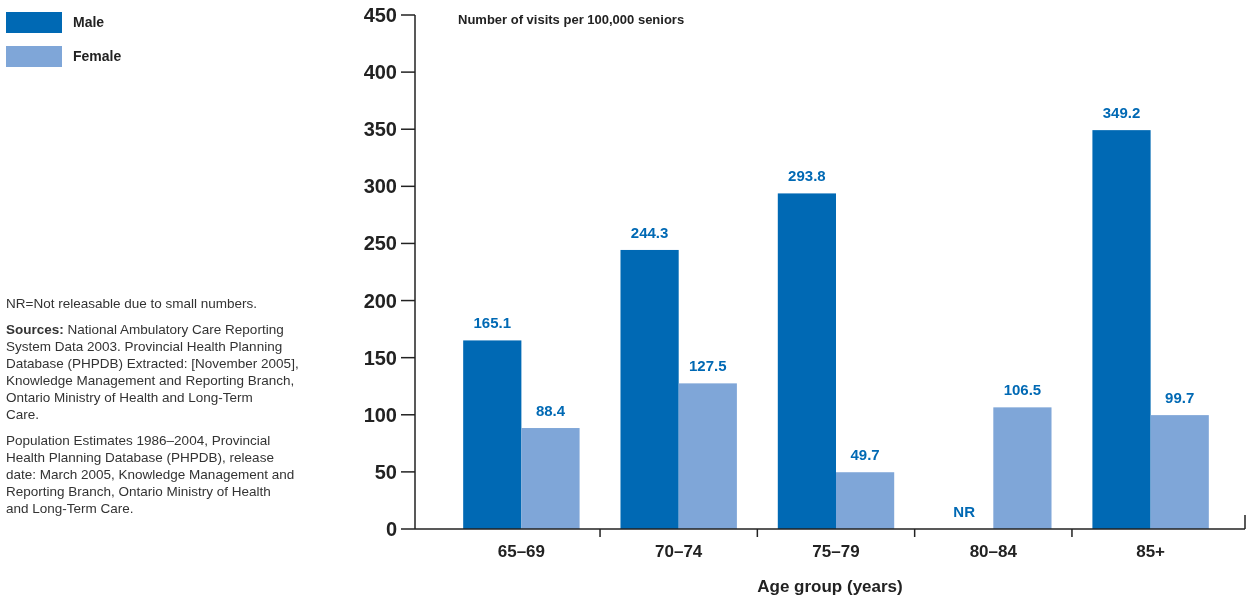 This screenshot has width=1251, height=599. What do you see at coordinates (1151, 551) in the screenshot?
I see `x-tick-label: 85+` at bounding box center [1151, 551].